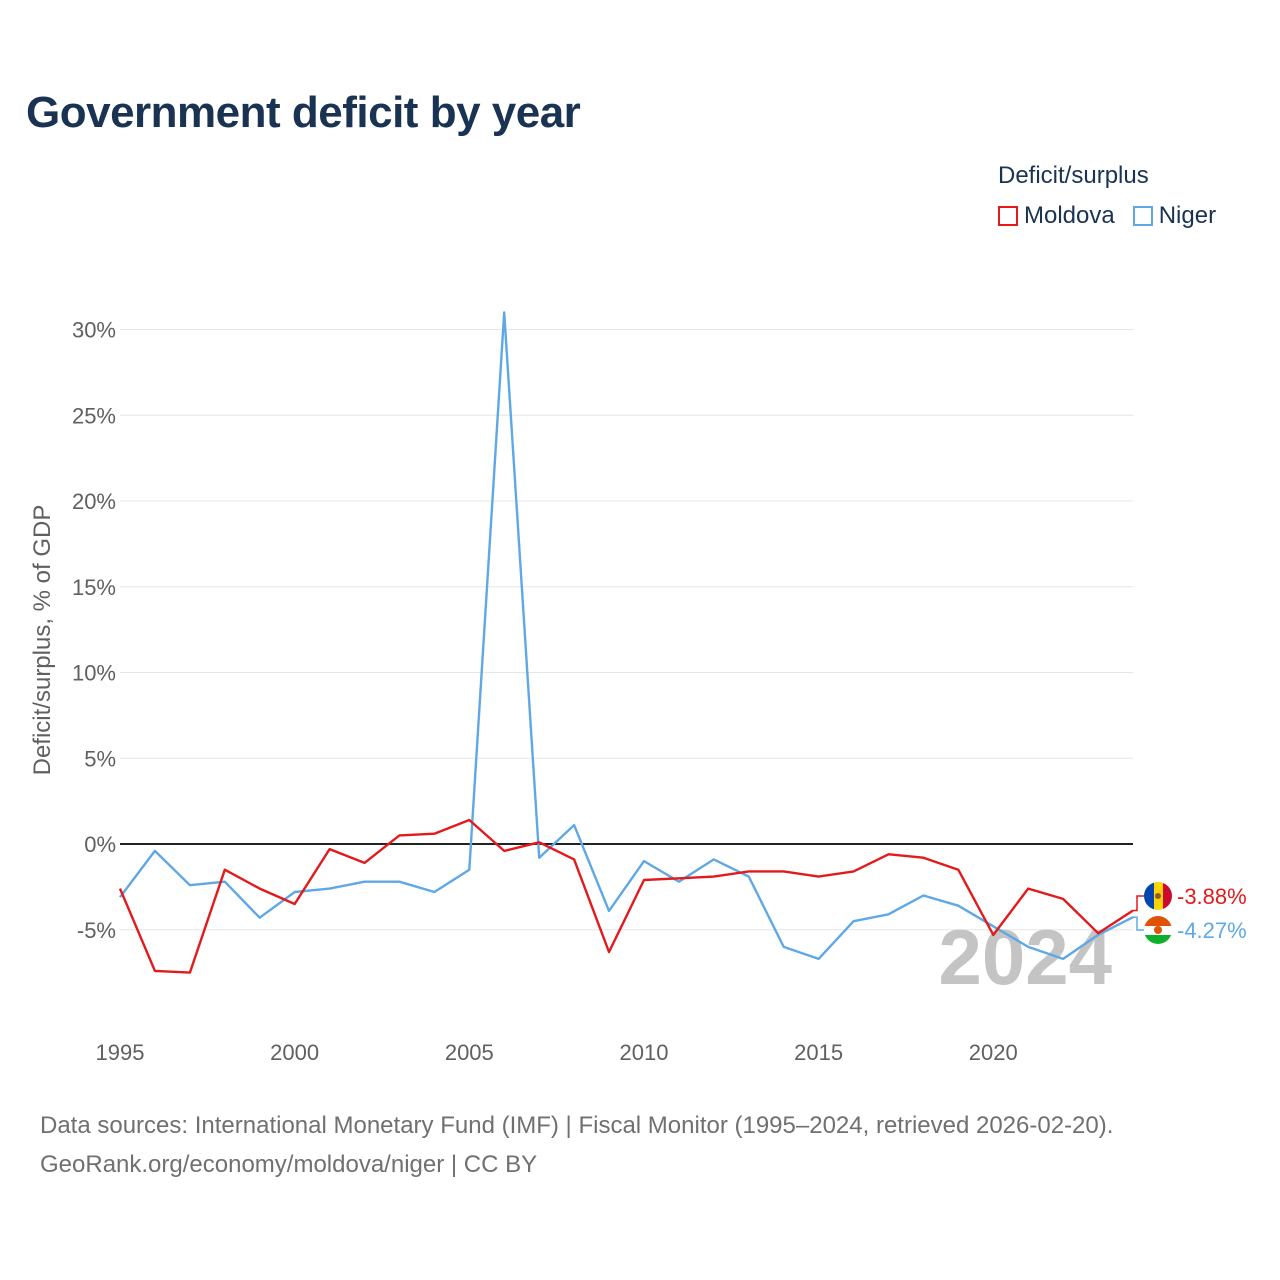 The height and width of the screenshot is (1280, 1280). What do you see at coordinates (94, 415) in the screenshot?
I see `y-tick-label: 25%` at bounding box center [94, 415].